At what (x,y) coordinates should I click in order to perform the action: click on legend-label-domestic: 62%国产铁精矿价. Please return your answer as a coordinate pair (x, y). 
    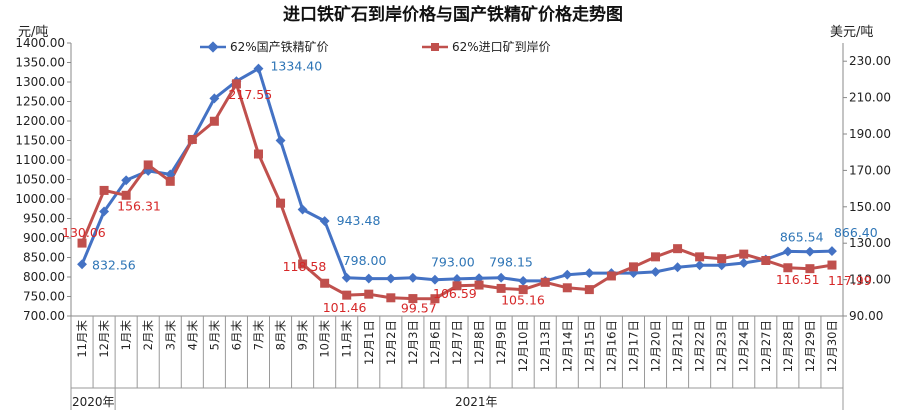
    Looking at the image, I should click on (279, 47).